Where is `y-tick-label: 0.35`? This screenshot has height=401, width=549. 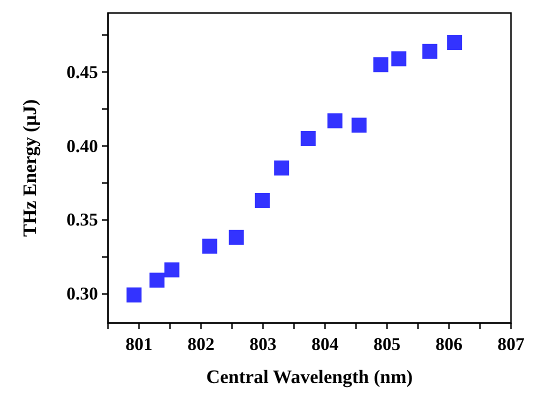
y-tick-label: 0.35 is located at coordinates (82, 220).